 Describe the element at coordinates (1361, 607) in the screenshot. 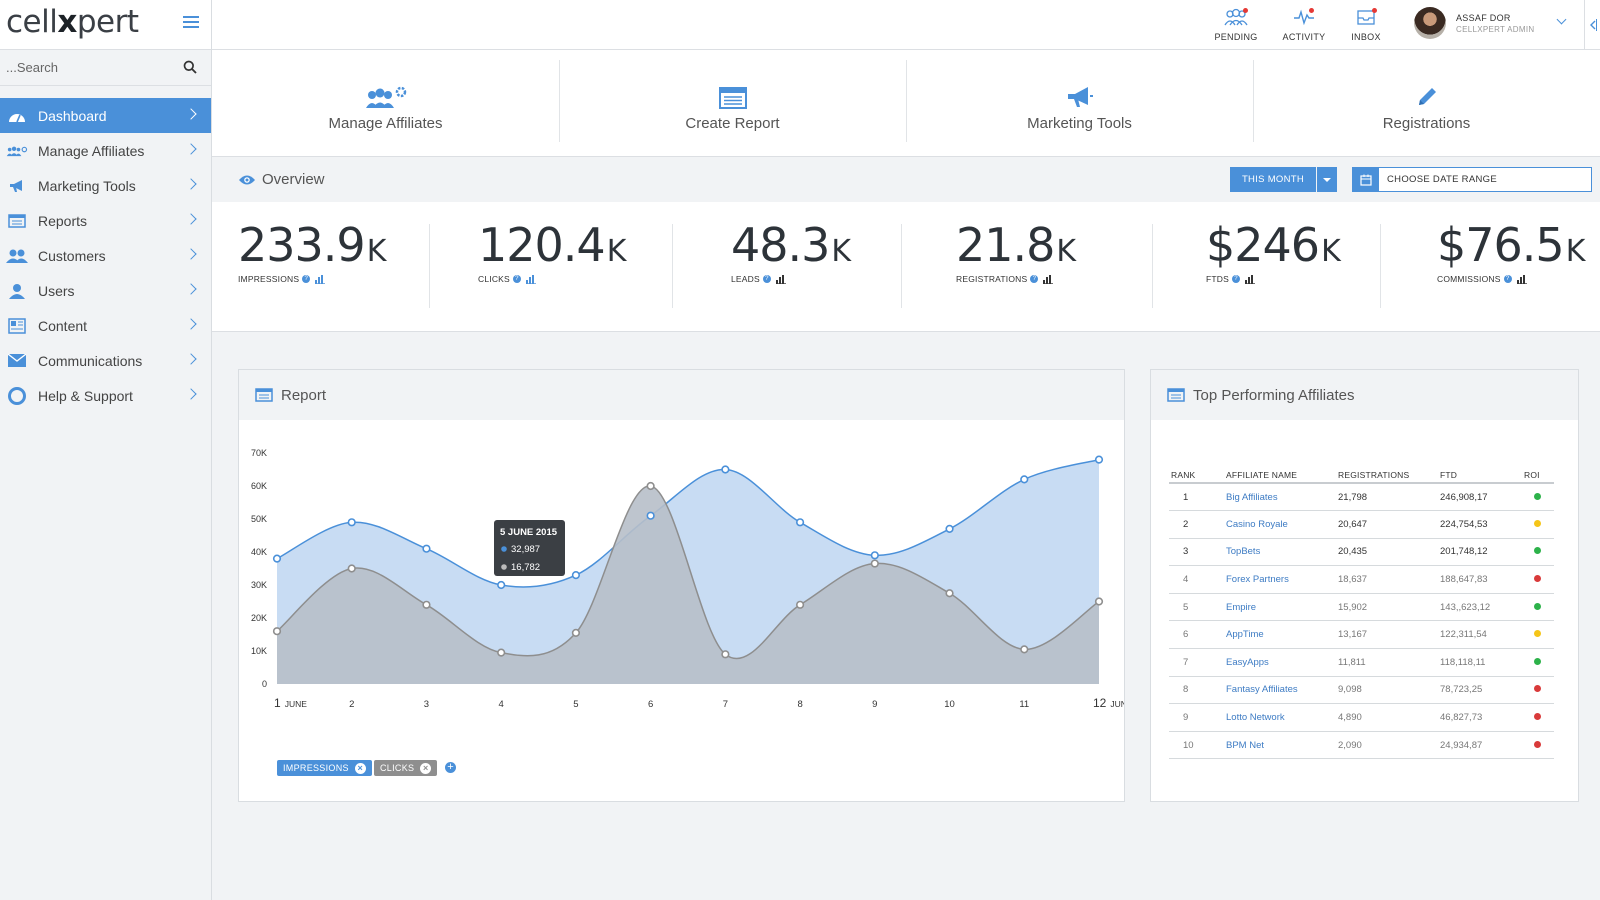

I see `table-row: 5 Empire 15,902 143,,623,12` at that location.